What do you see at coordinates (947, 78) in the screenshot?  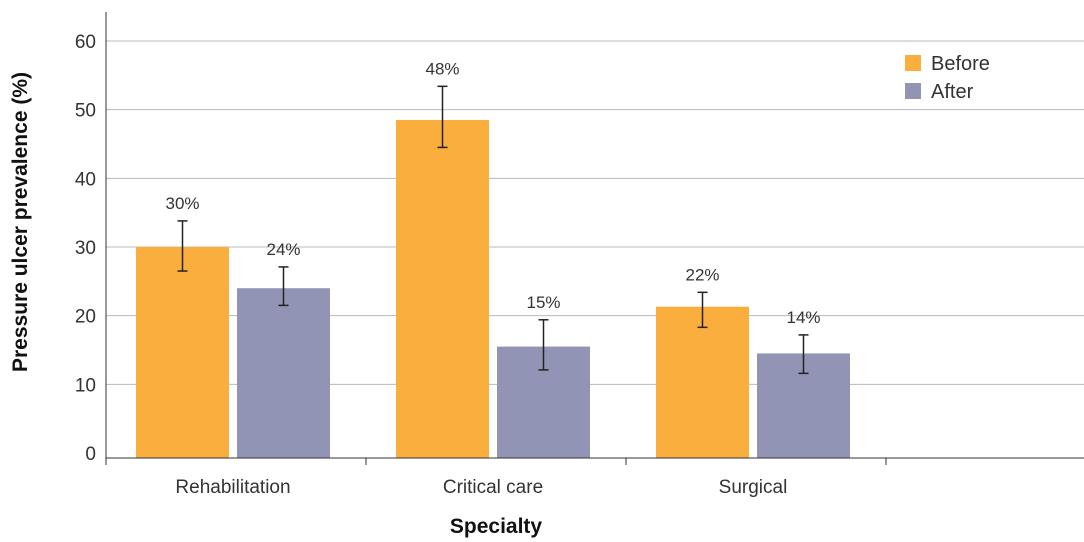 I see `legend: Before After` at bounding box center [947, 78].